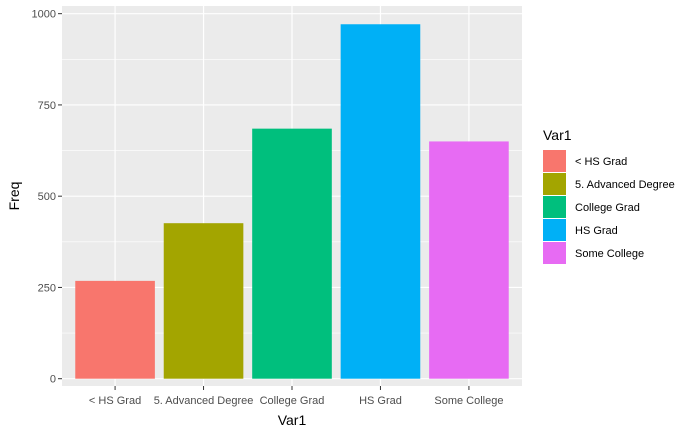  What do you see at coordinates (380, 401) in the screenshot?
I see `x-tick-label: HS Grad` at bounding box center [380, 401].